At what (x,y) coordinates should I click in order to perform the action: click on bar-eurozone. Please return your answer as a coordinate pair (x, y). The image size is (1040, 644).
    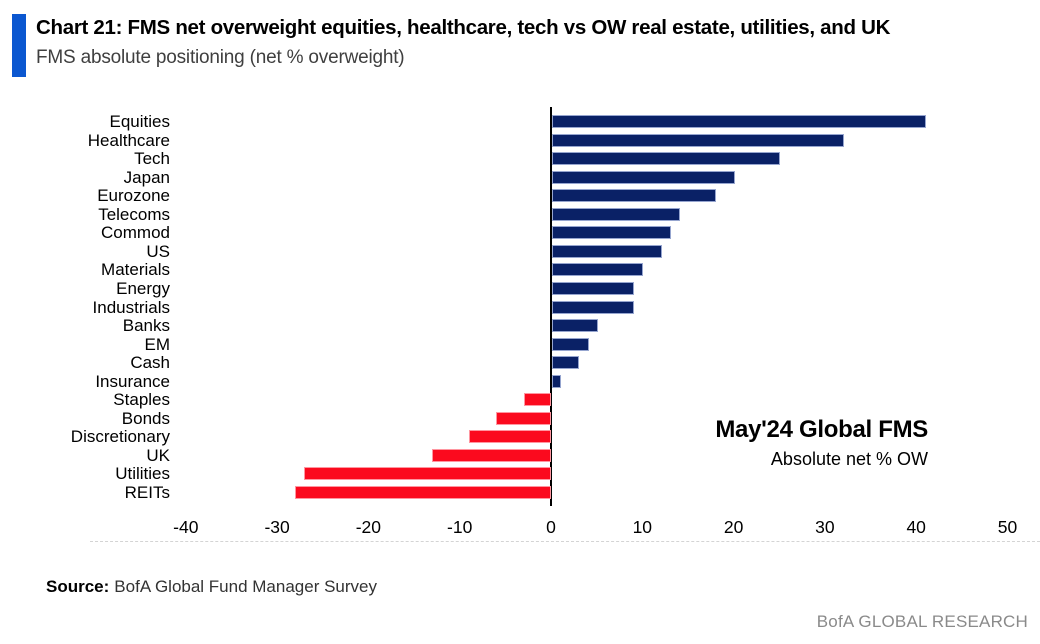
    Looking at the image, I should click on (634, 196).